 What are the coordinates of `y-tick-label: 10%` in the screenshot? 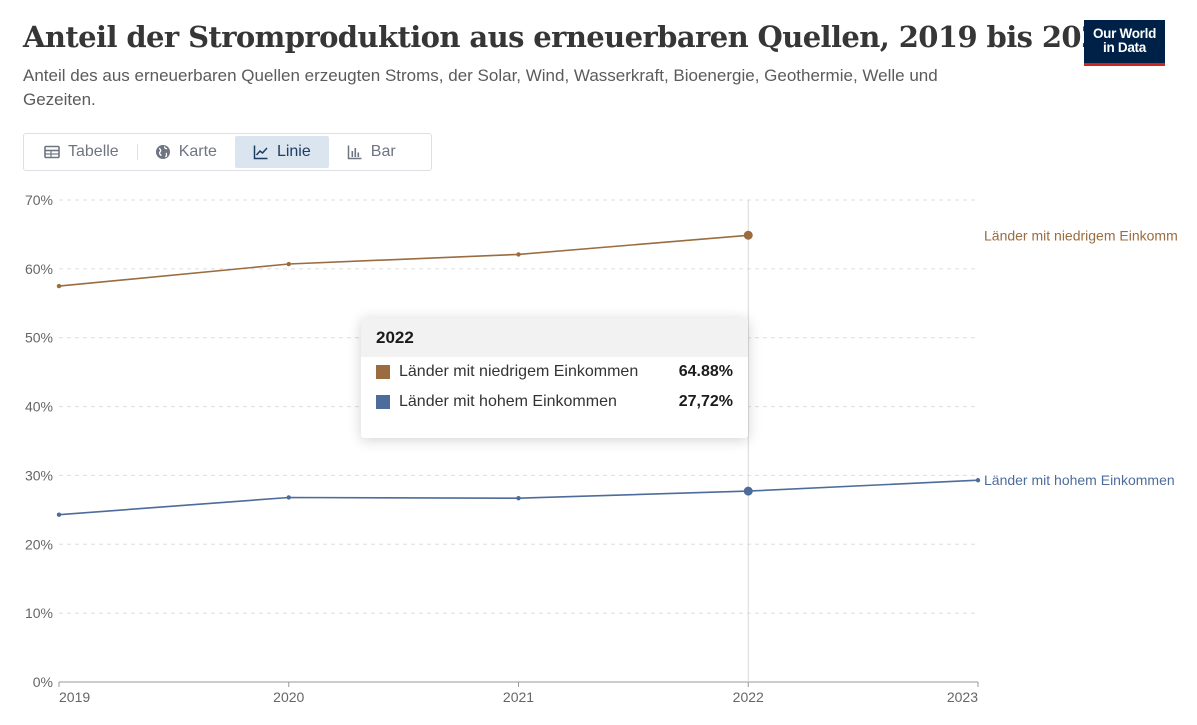 It's located at (39, 613).